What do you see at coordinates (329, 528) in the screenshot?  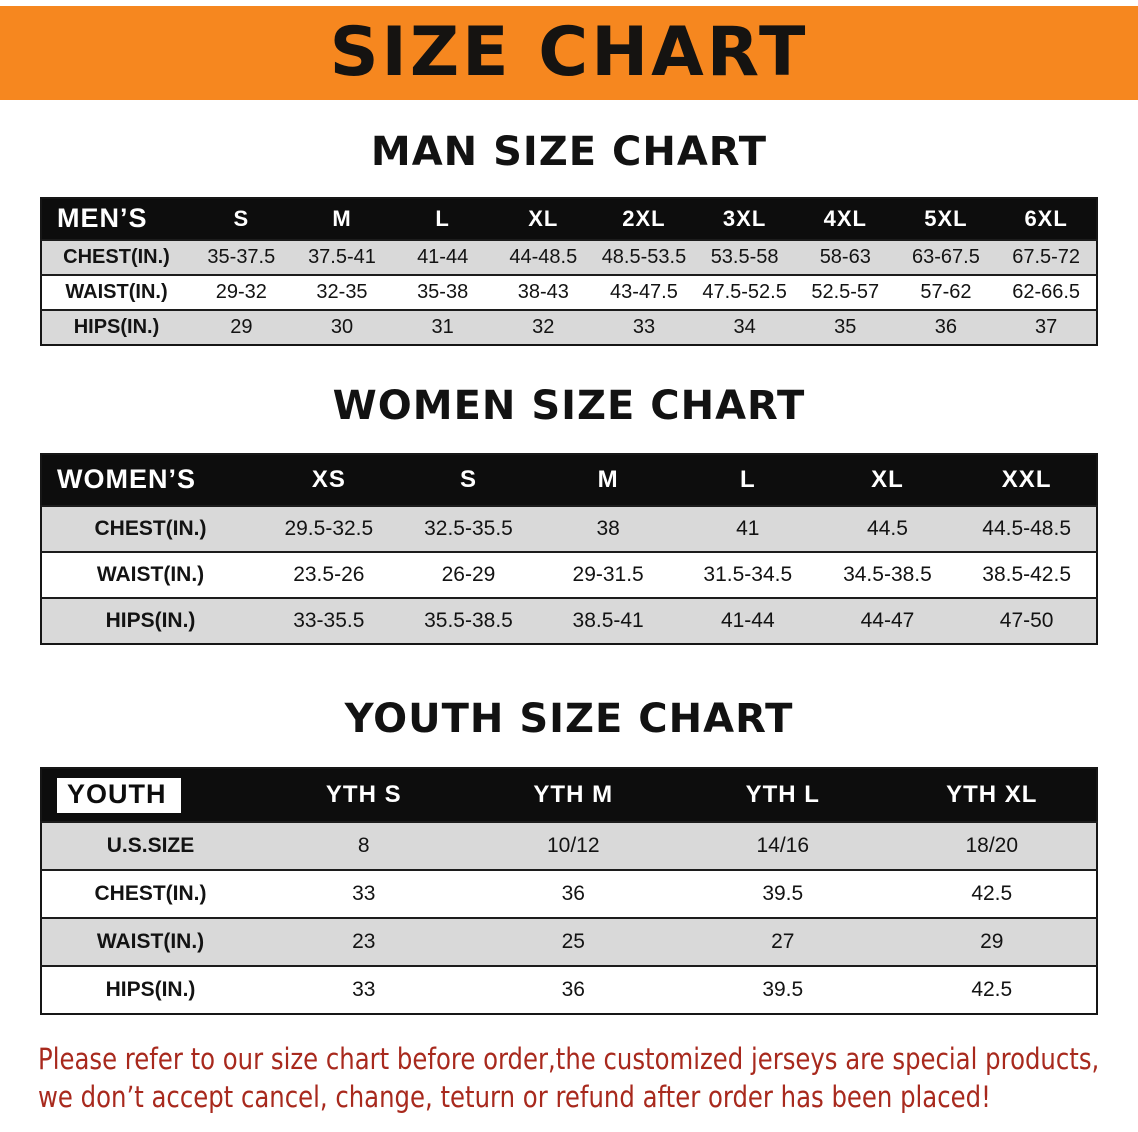 I see `size-value-cell: 29.5-32.5` at bounding box center [329, 528].